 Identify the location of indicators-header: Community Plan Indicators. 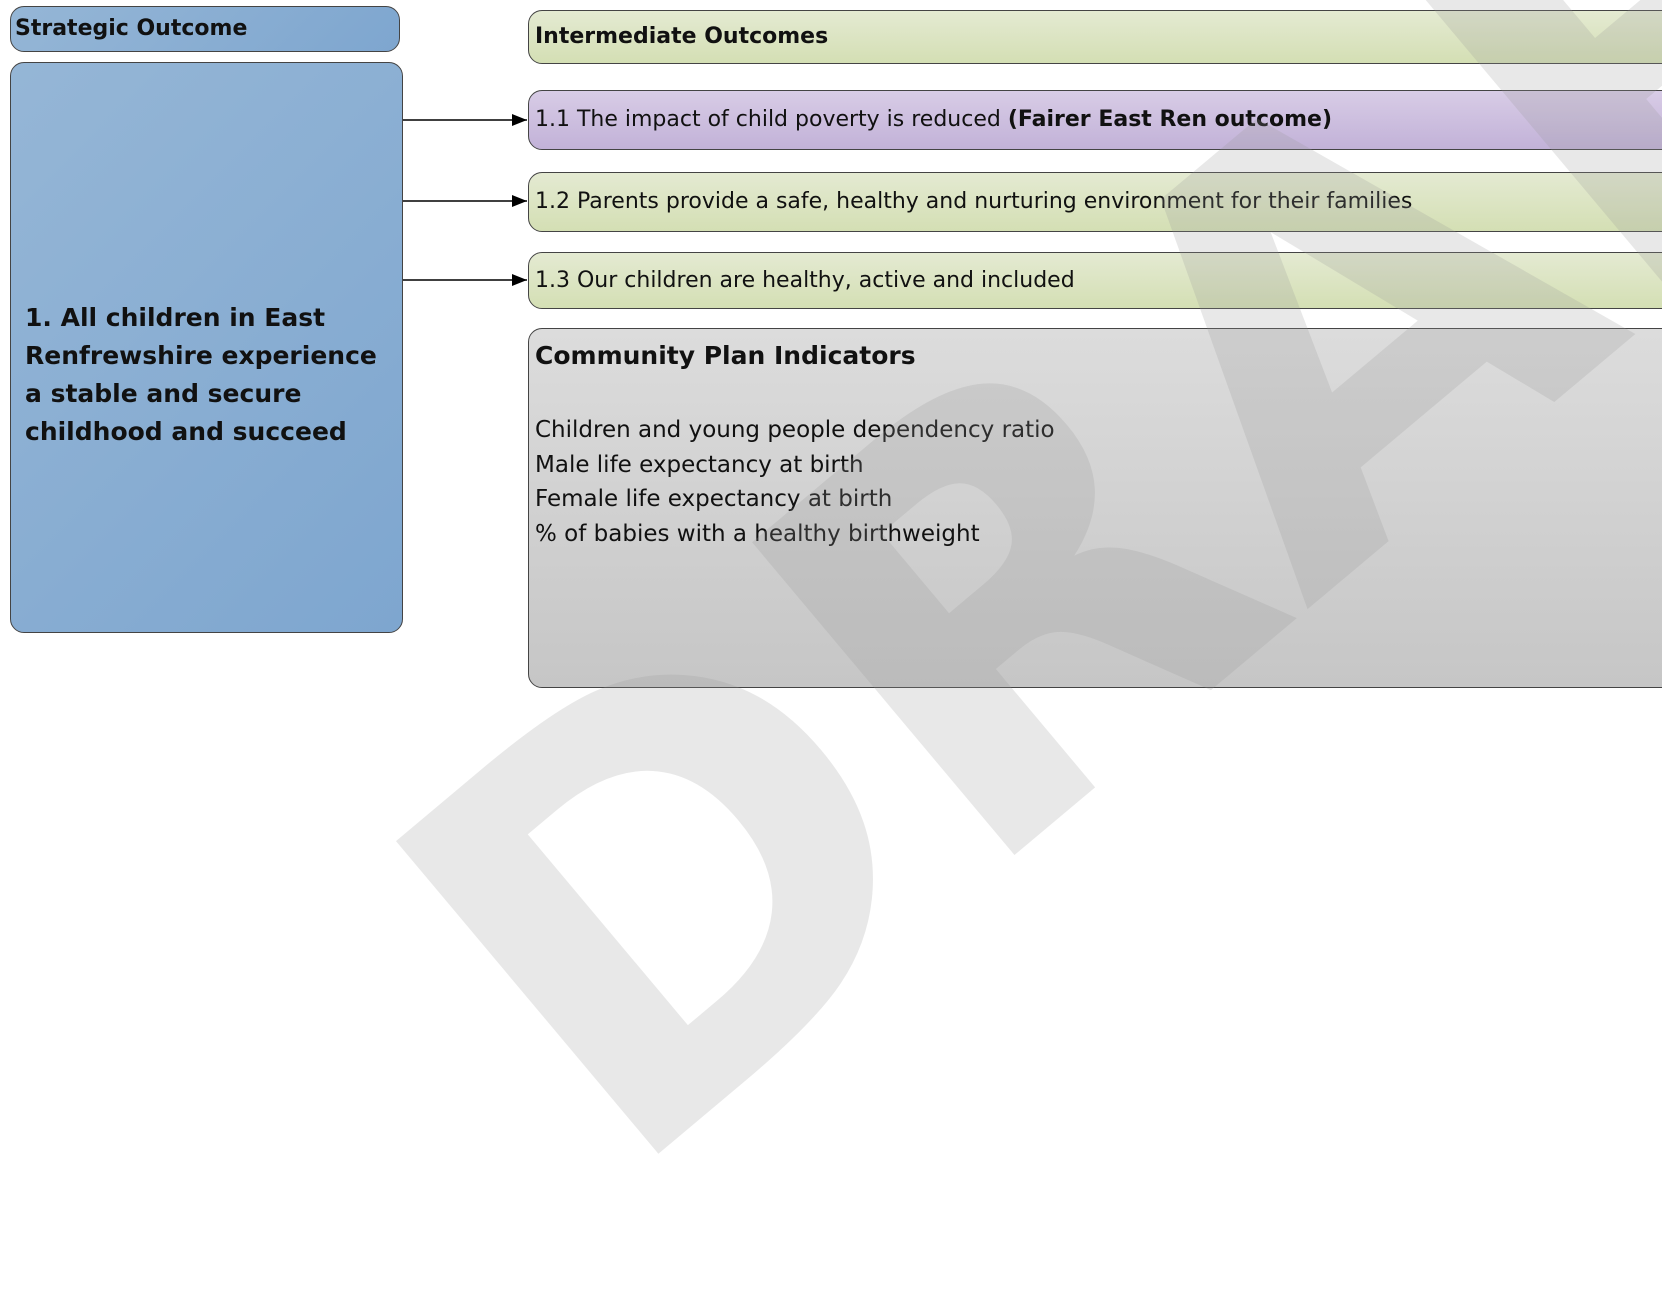
(725, 355).